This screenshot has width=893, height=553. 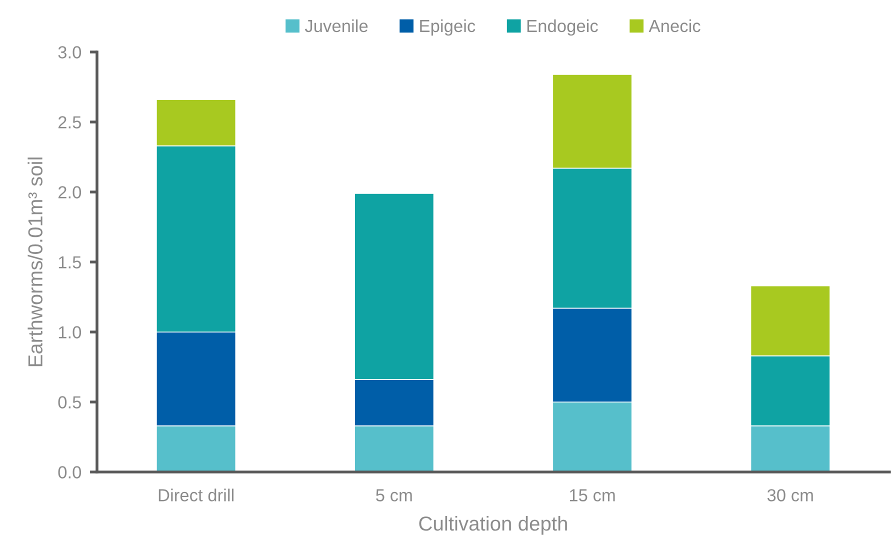 What do you see at coordinates (35, 262) in the screenshot?
I see `y-axis-title: Earthworms/0.01m³ soil` at bounding box center [35, 262].